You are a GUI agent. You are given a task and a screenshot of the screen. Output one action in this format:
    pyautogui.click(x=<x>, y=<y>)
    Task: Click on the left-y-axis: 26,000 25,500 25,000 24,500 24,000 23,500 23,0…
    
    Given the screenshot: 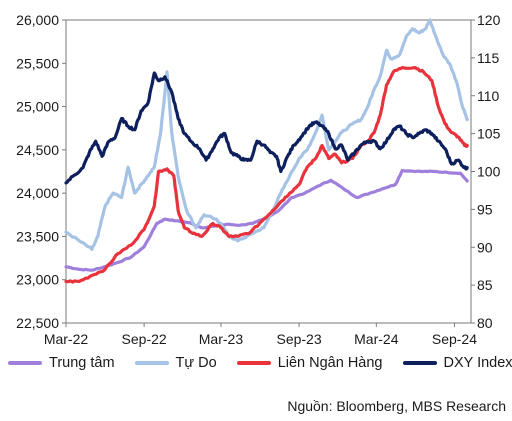 What is the action you would take?
    pyautogui.click(x=41, y=171)
    